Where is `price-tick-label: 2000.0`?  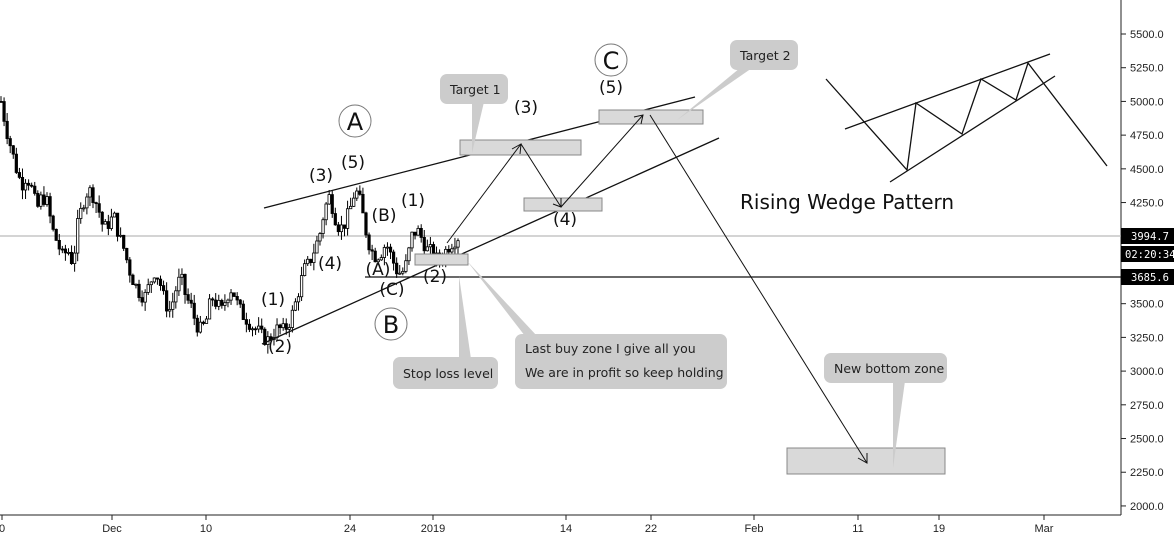 price-tick-label: 2000.0 is located at coordinates (1147, 507).